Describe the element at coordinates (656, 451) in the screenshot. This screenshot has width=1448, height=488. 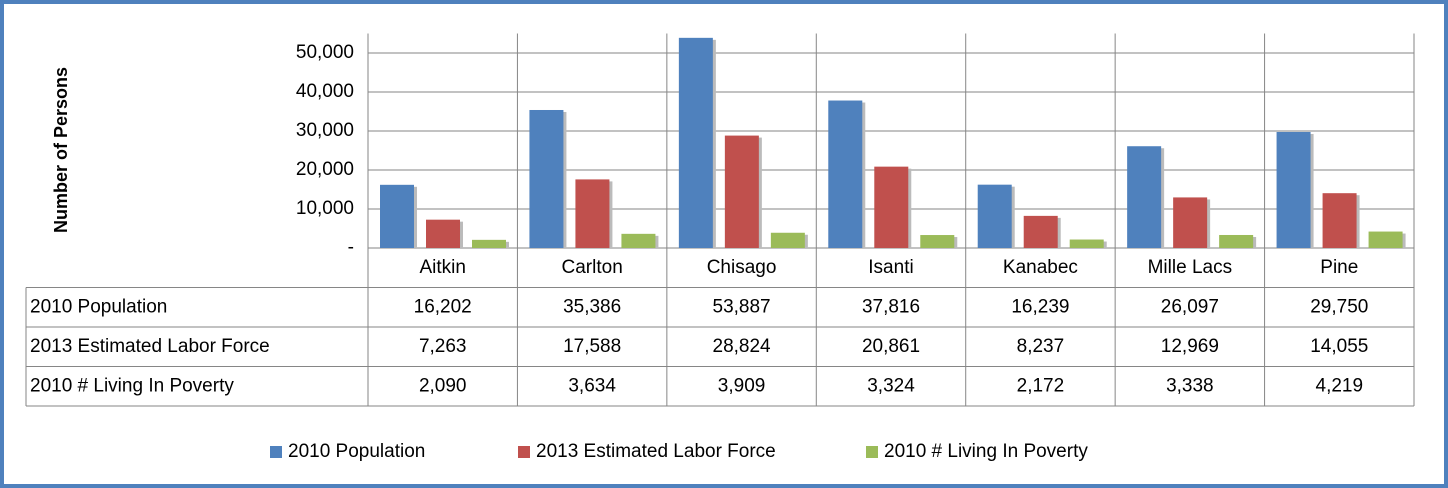
I see `legend-label: 2013 Estimated Labor Force` at that location.